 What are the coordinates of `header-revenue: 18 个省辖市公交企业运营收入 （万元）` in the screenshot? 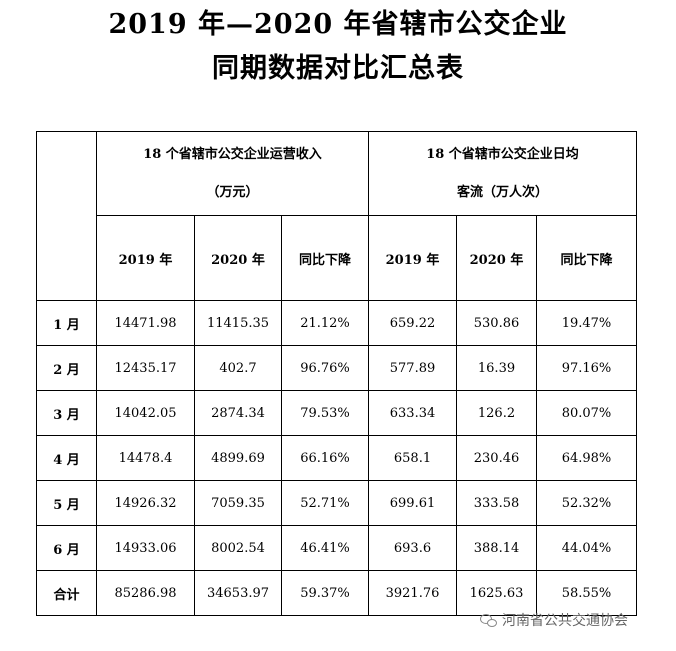 It's located at (232, 173).